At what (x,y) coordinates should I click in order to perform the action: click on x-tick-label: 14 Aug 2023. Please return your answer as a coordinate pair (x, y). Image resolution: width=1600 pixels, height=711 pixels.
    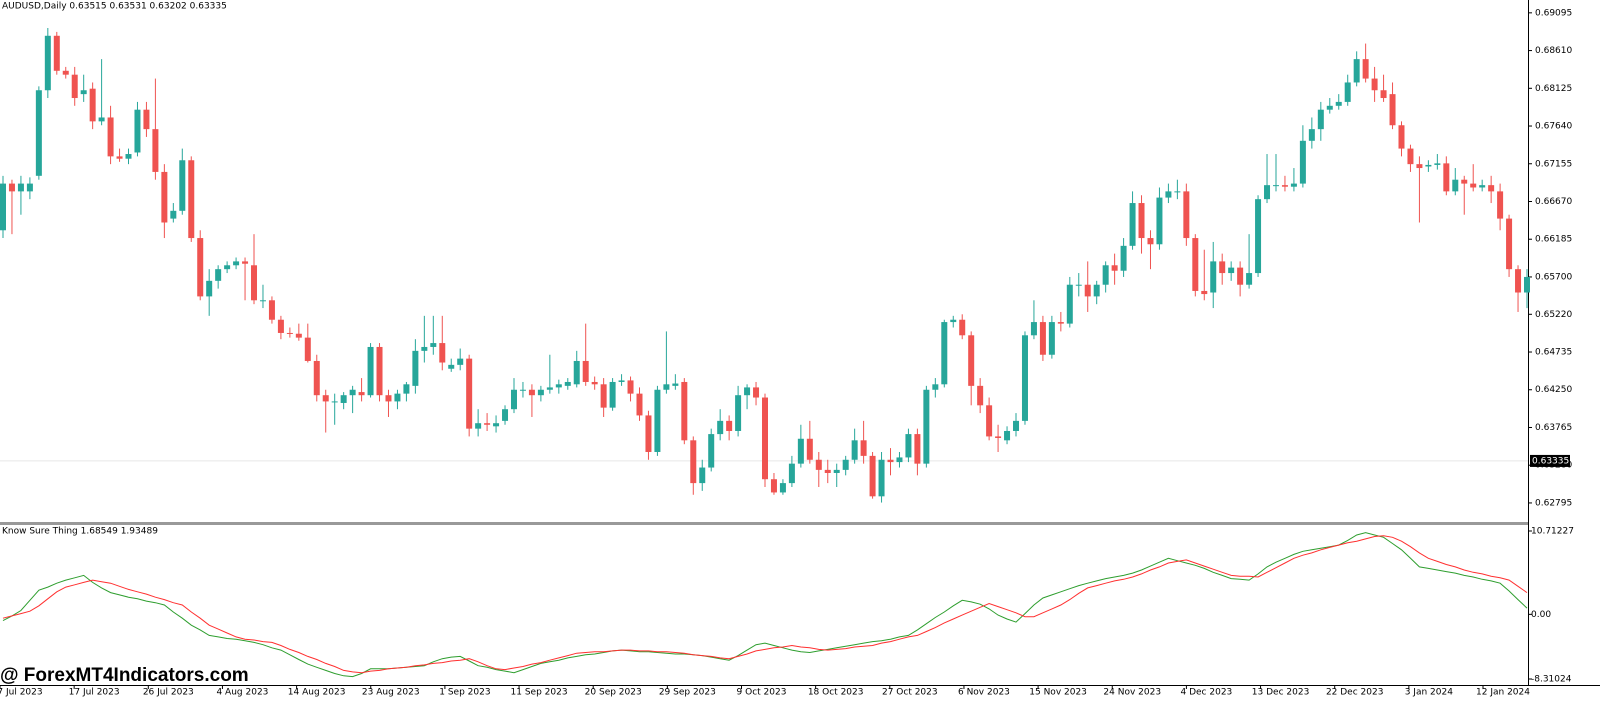
    Looking at the image, I should click on (317, 693).